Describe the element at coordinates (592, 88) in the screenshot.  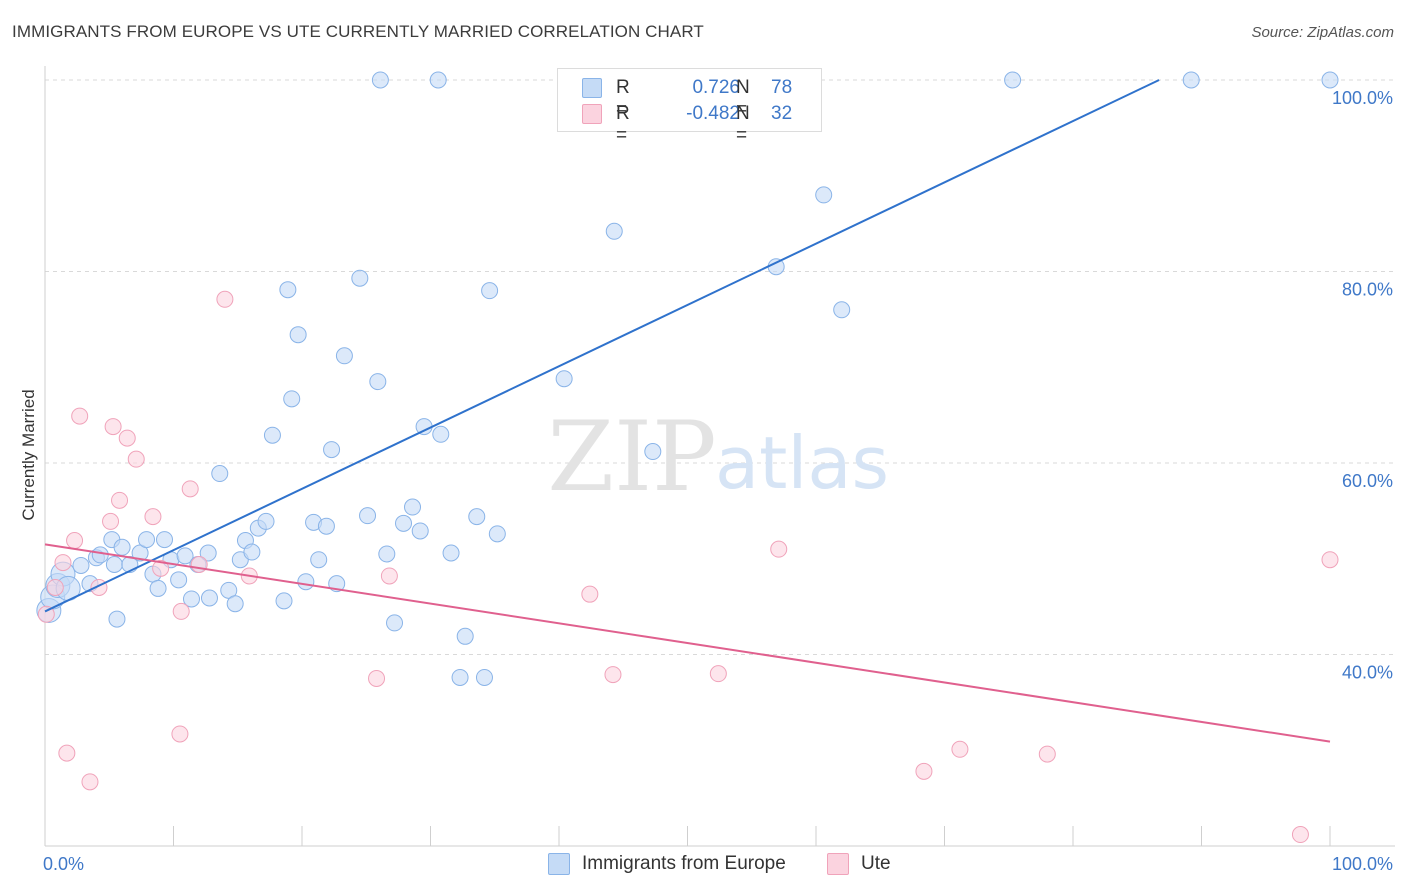
I see `legend-swatch-blue` at that location.